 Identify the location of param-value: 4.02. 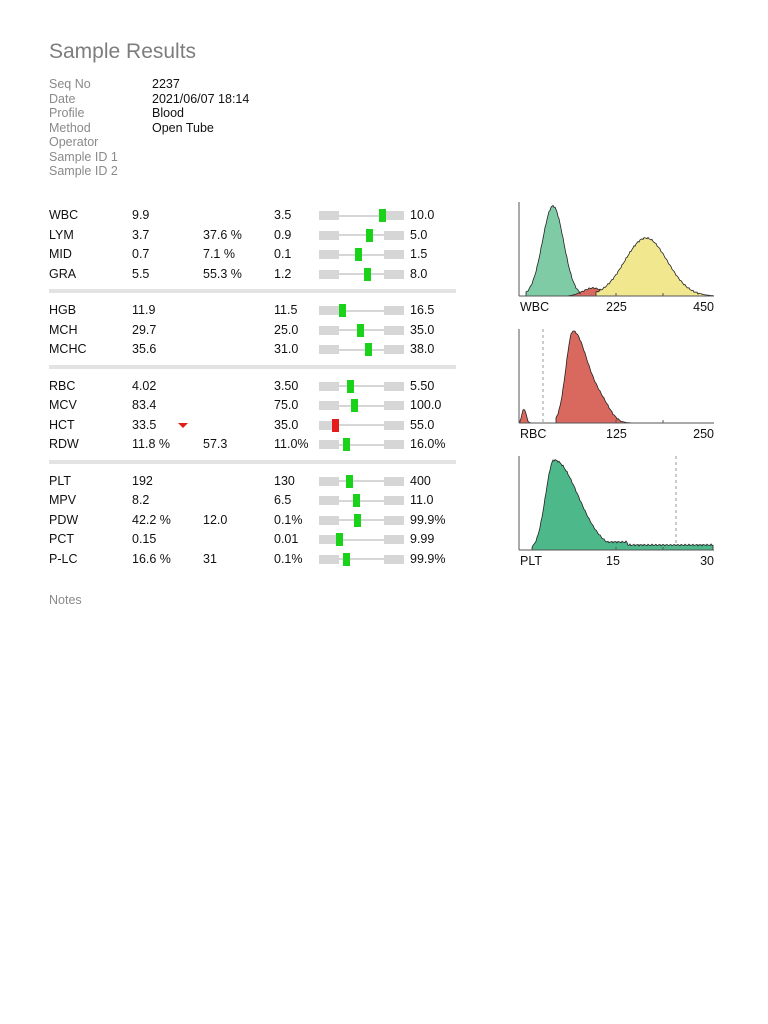
(144, 385).